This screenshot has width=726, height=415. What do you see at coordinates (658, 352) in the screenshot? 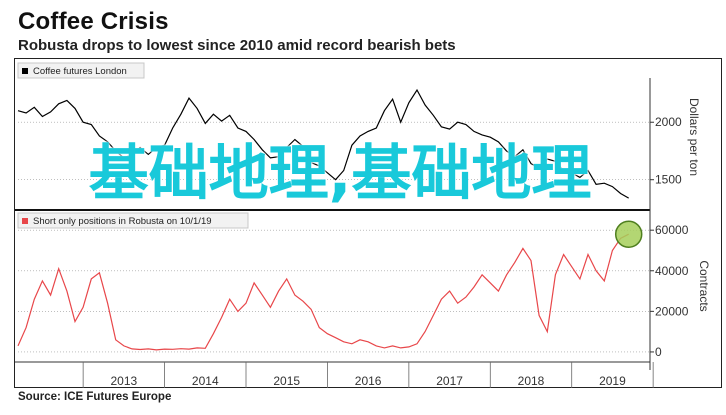
I see `y-tick-label: 0` at bounding box center [658, 352].